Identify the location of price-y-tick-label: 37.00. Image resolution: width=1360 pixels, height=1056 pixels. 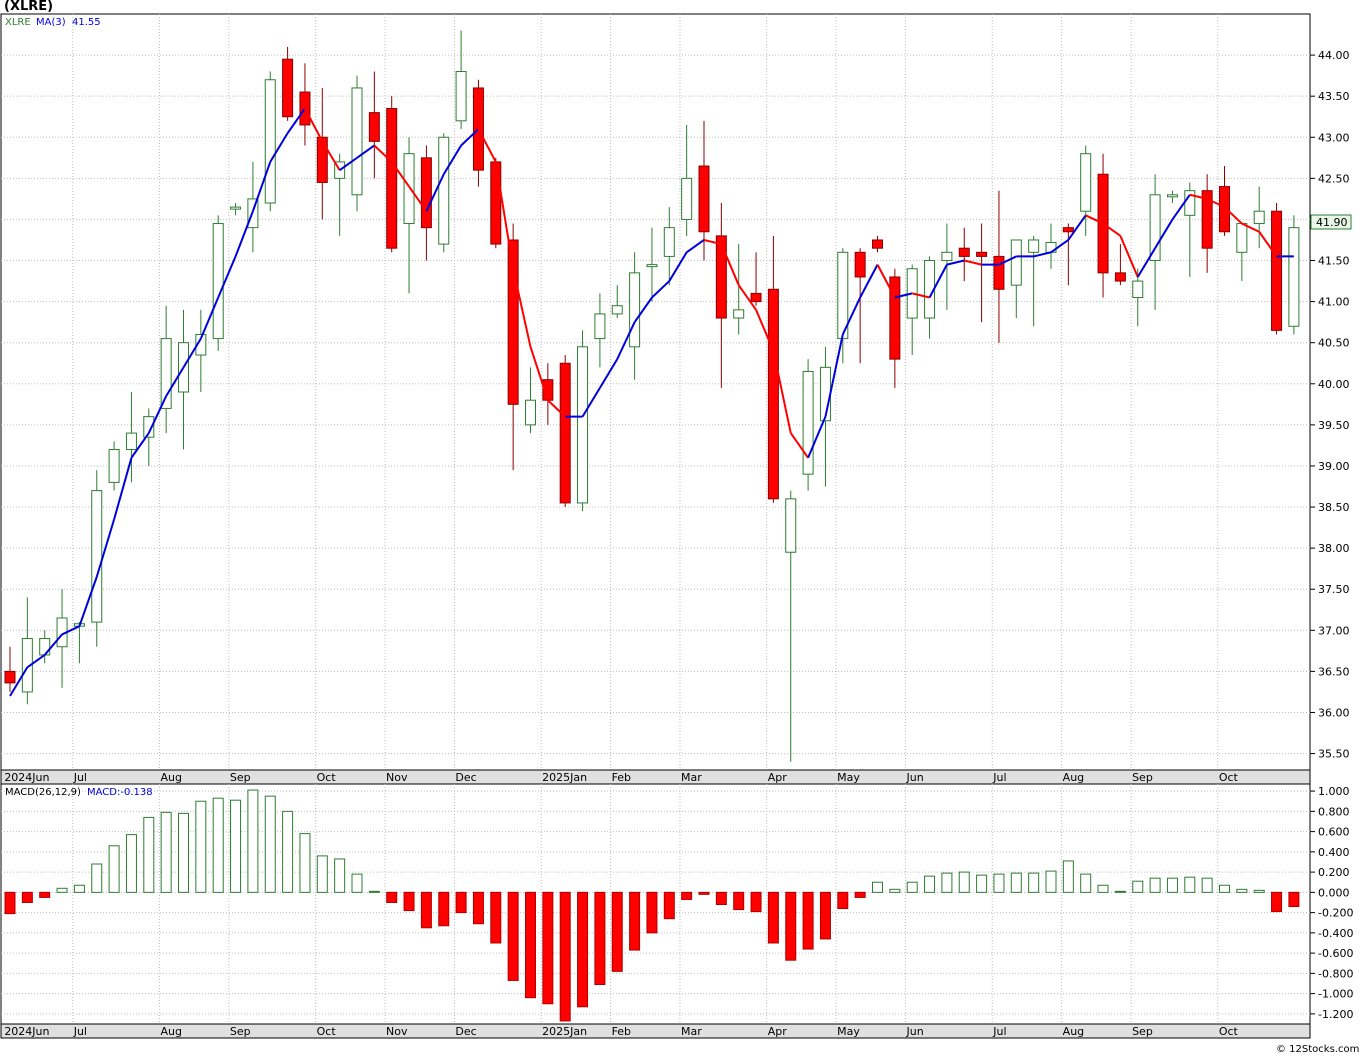
(1334, 630).